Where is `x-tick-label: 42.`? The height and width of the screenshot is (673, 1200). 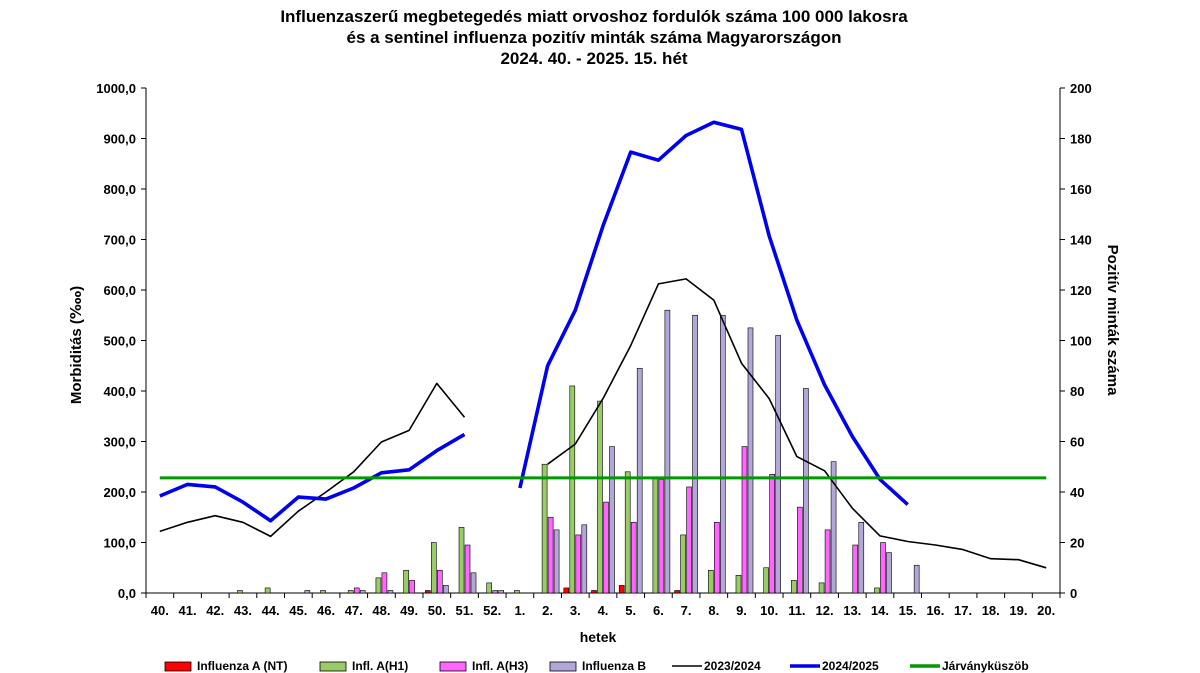
x-tick-label: 42. is located at coordinates (215, 610).